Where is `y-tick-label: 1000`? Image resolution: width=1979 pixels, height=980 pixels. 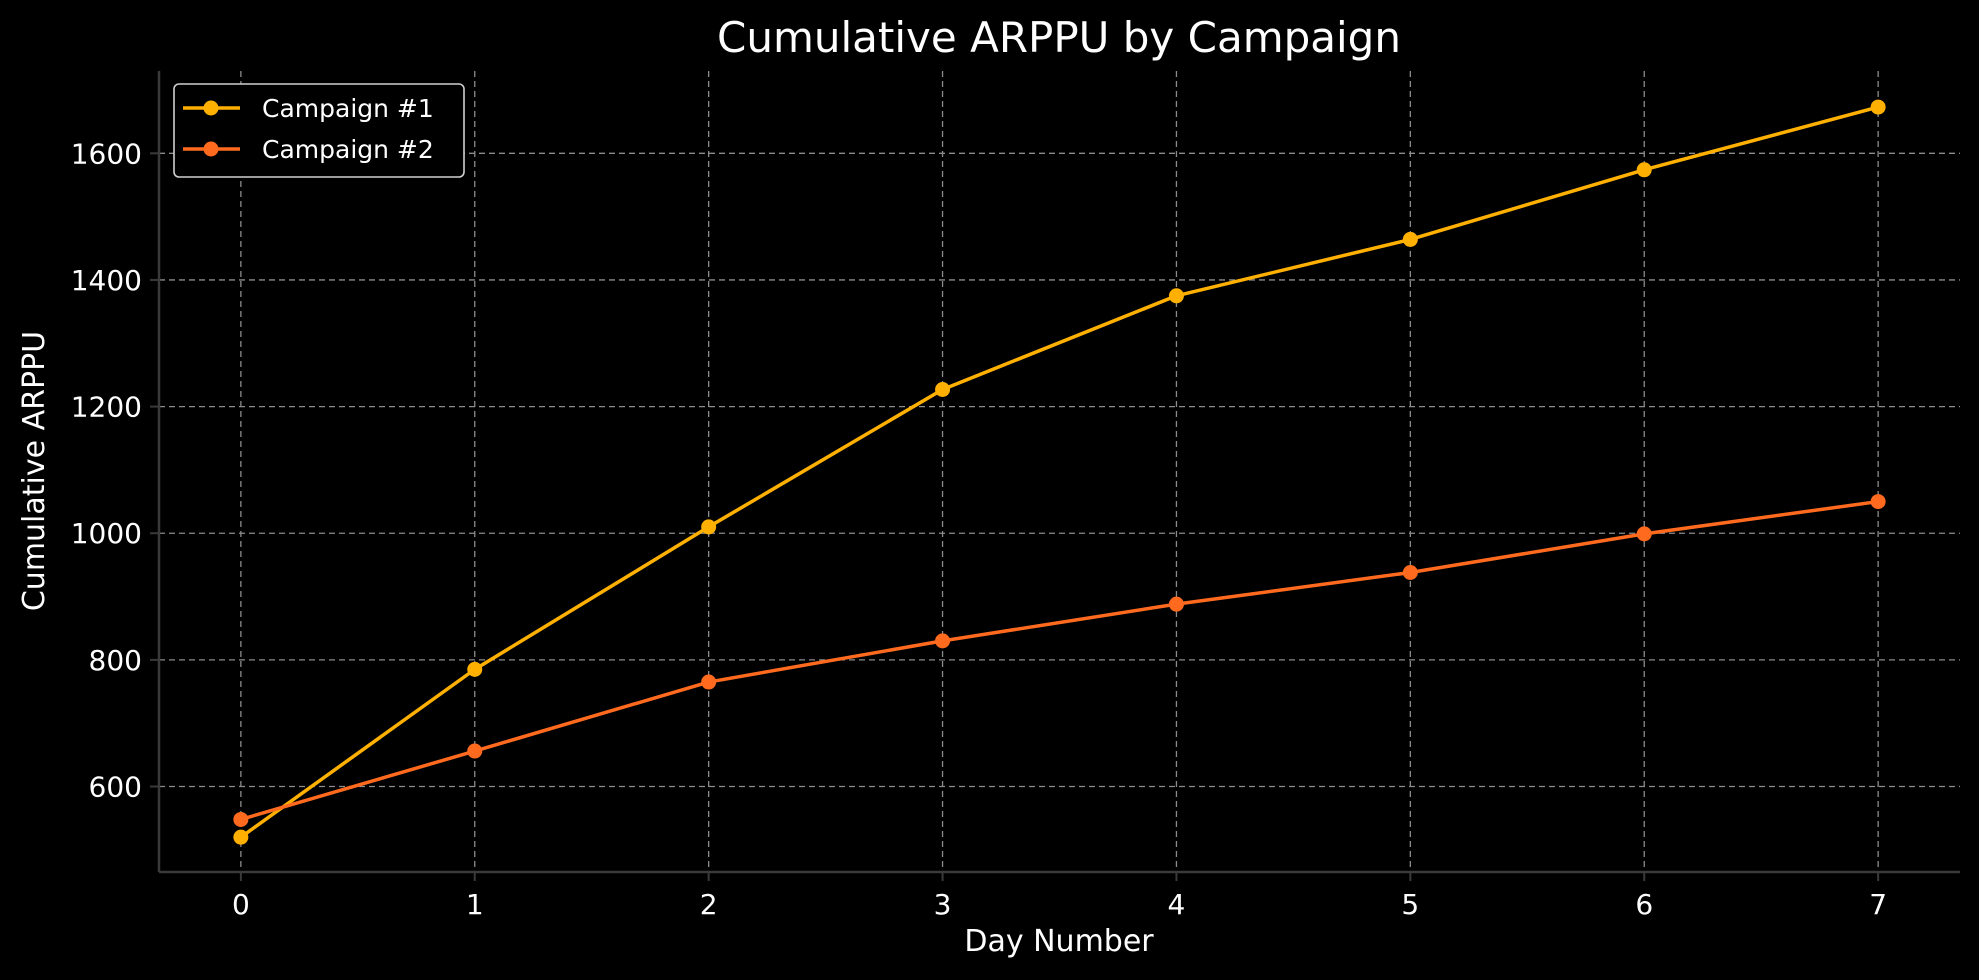
y-tick-label: 1000 is located at coordinates (106, 533).